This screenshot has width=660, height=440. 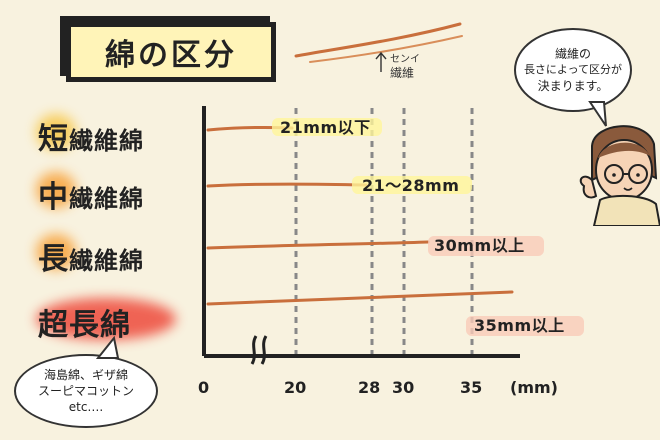 What do you see at coordinates (597, 114) in the screenshot?
I see `bubble-right-tail` at bounding box center [597, 114].